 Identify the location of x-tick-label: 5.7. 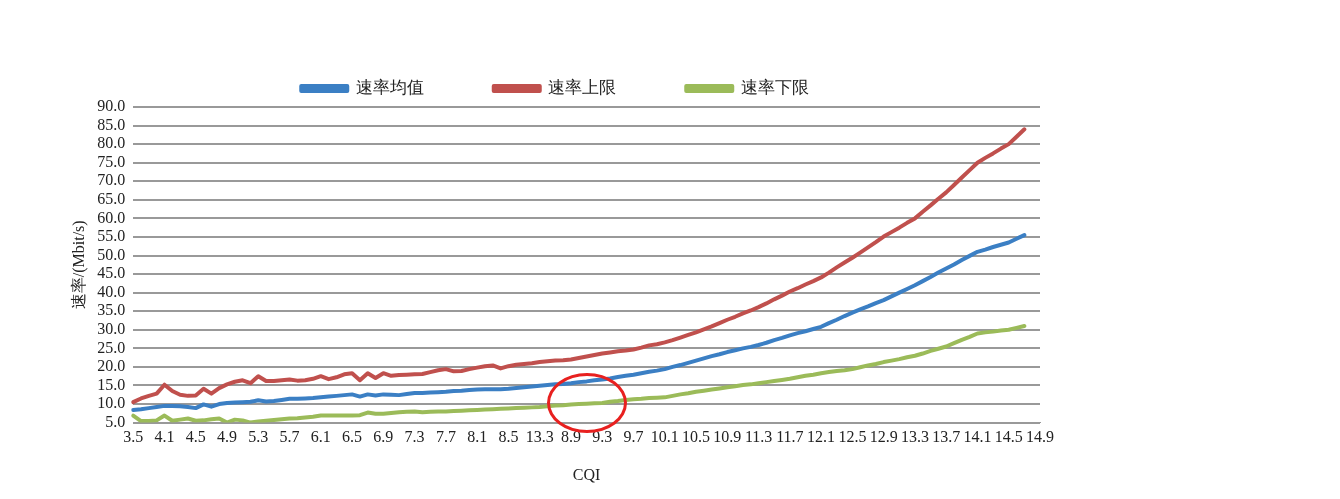
(289, 437).